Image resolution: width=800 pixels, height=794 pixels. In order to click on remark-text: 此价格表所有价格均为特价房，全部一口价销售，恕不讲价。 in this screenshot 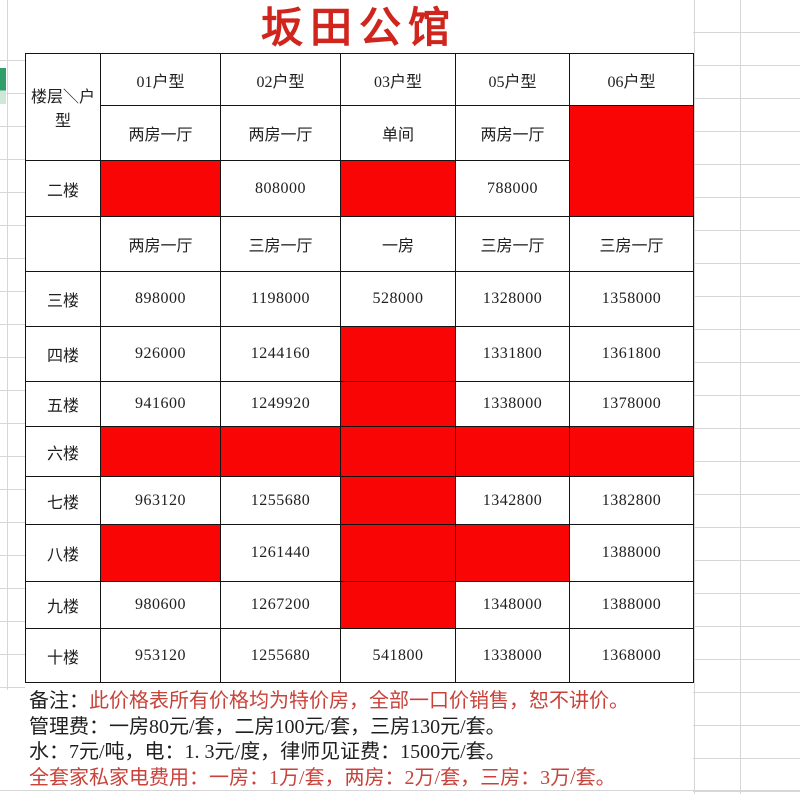, I will do `click(359, 701)`.